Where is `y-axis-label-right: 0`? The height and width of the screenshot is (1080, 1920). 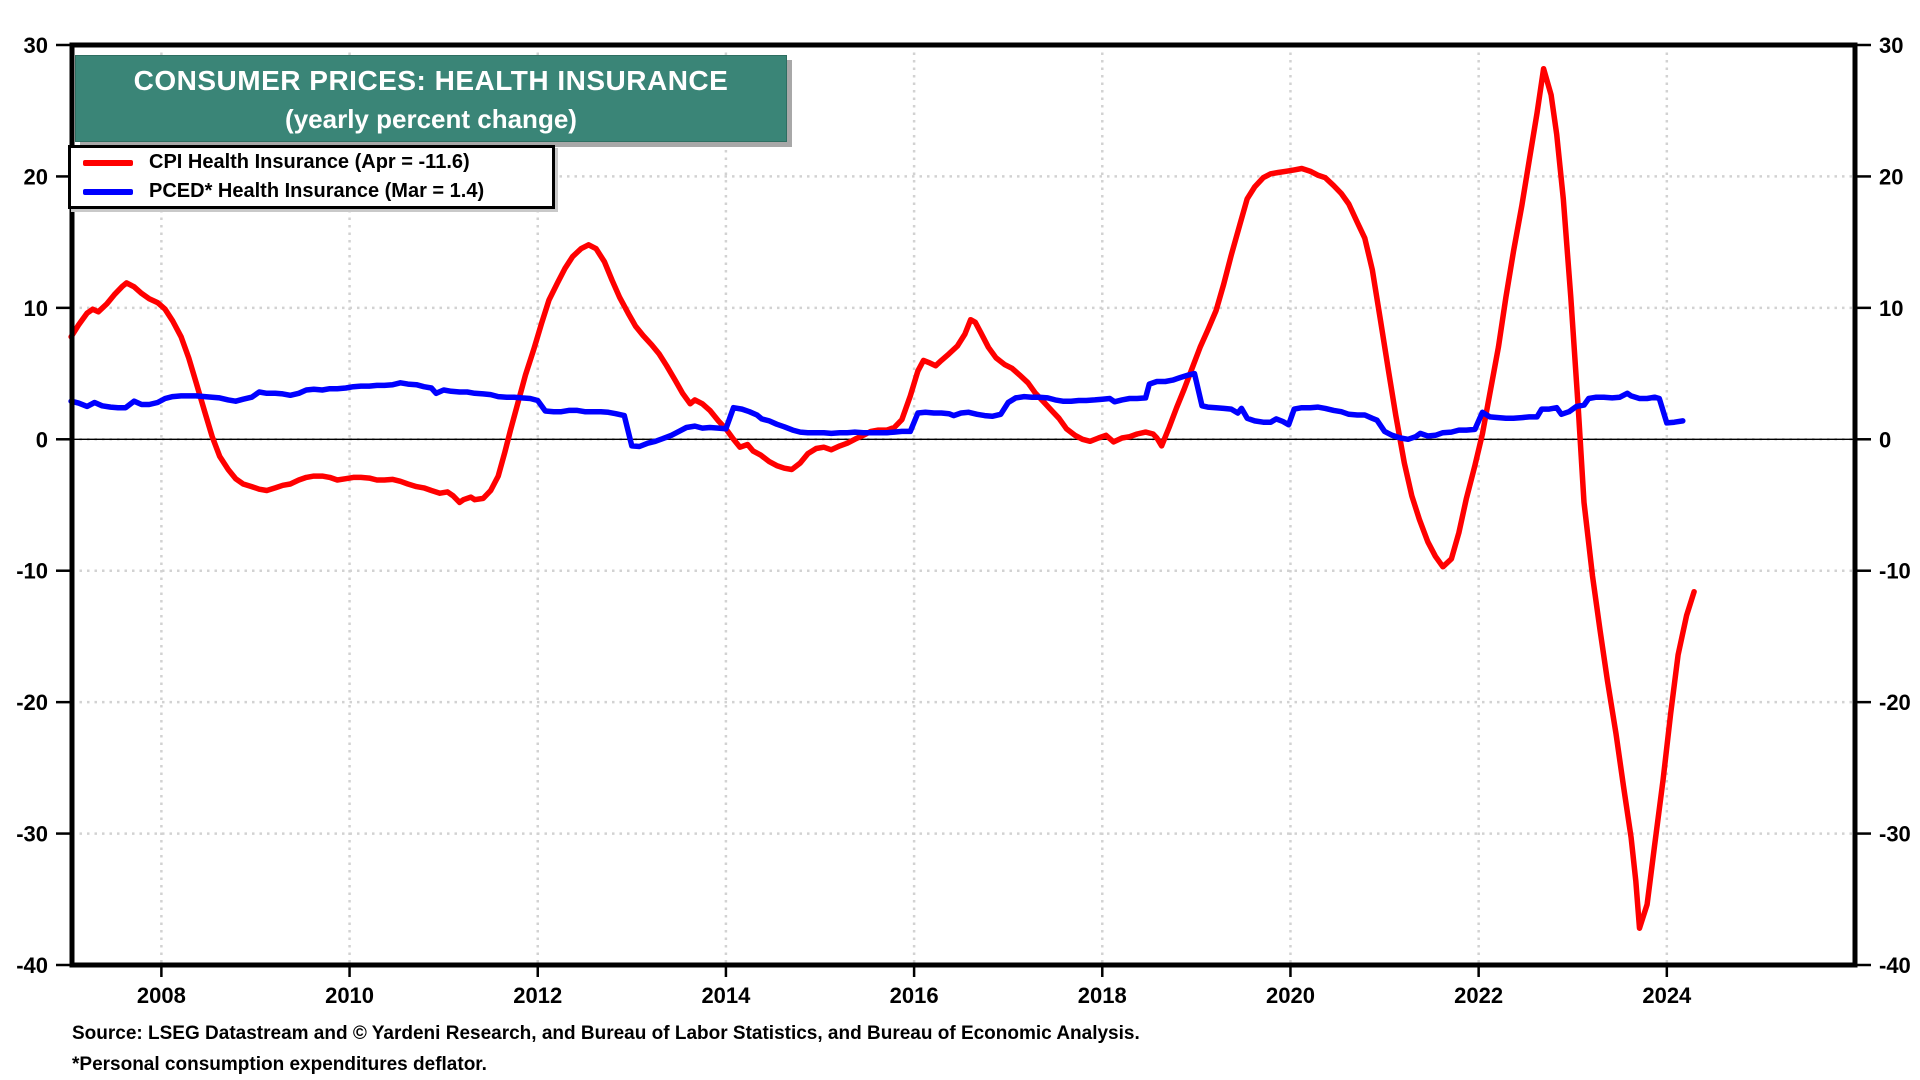
y-axis-label-right: 0 is located at coordinates (1885, 439).